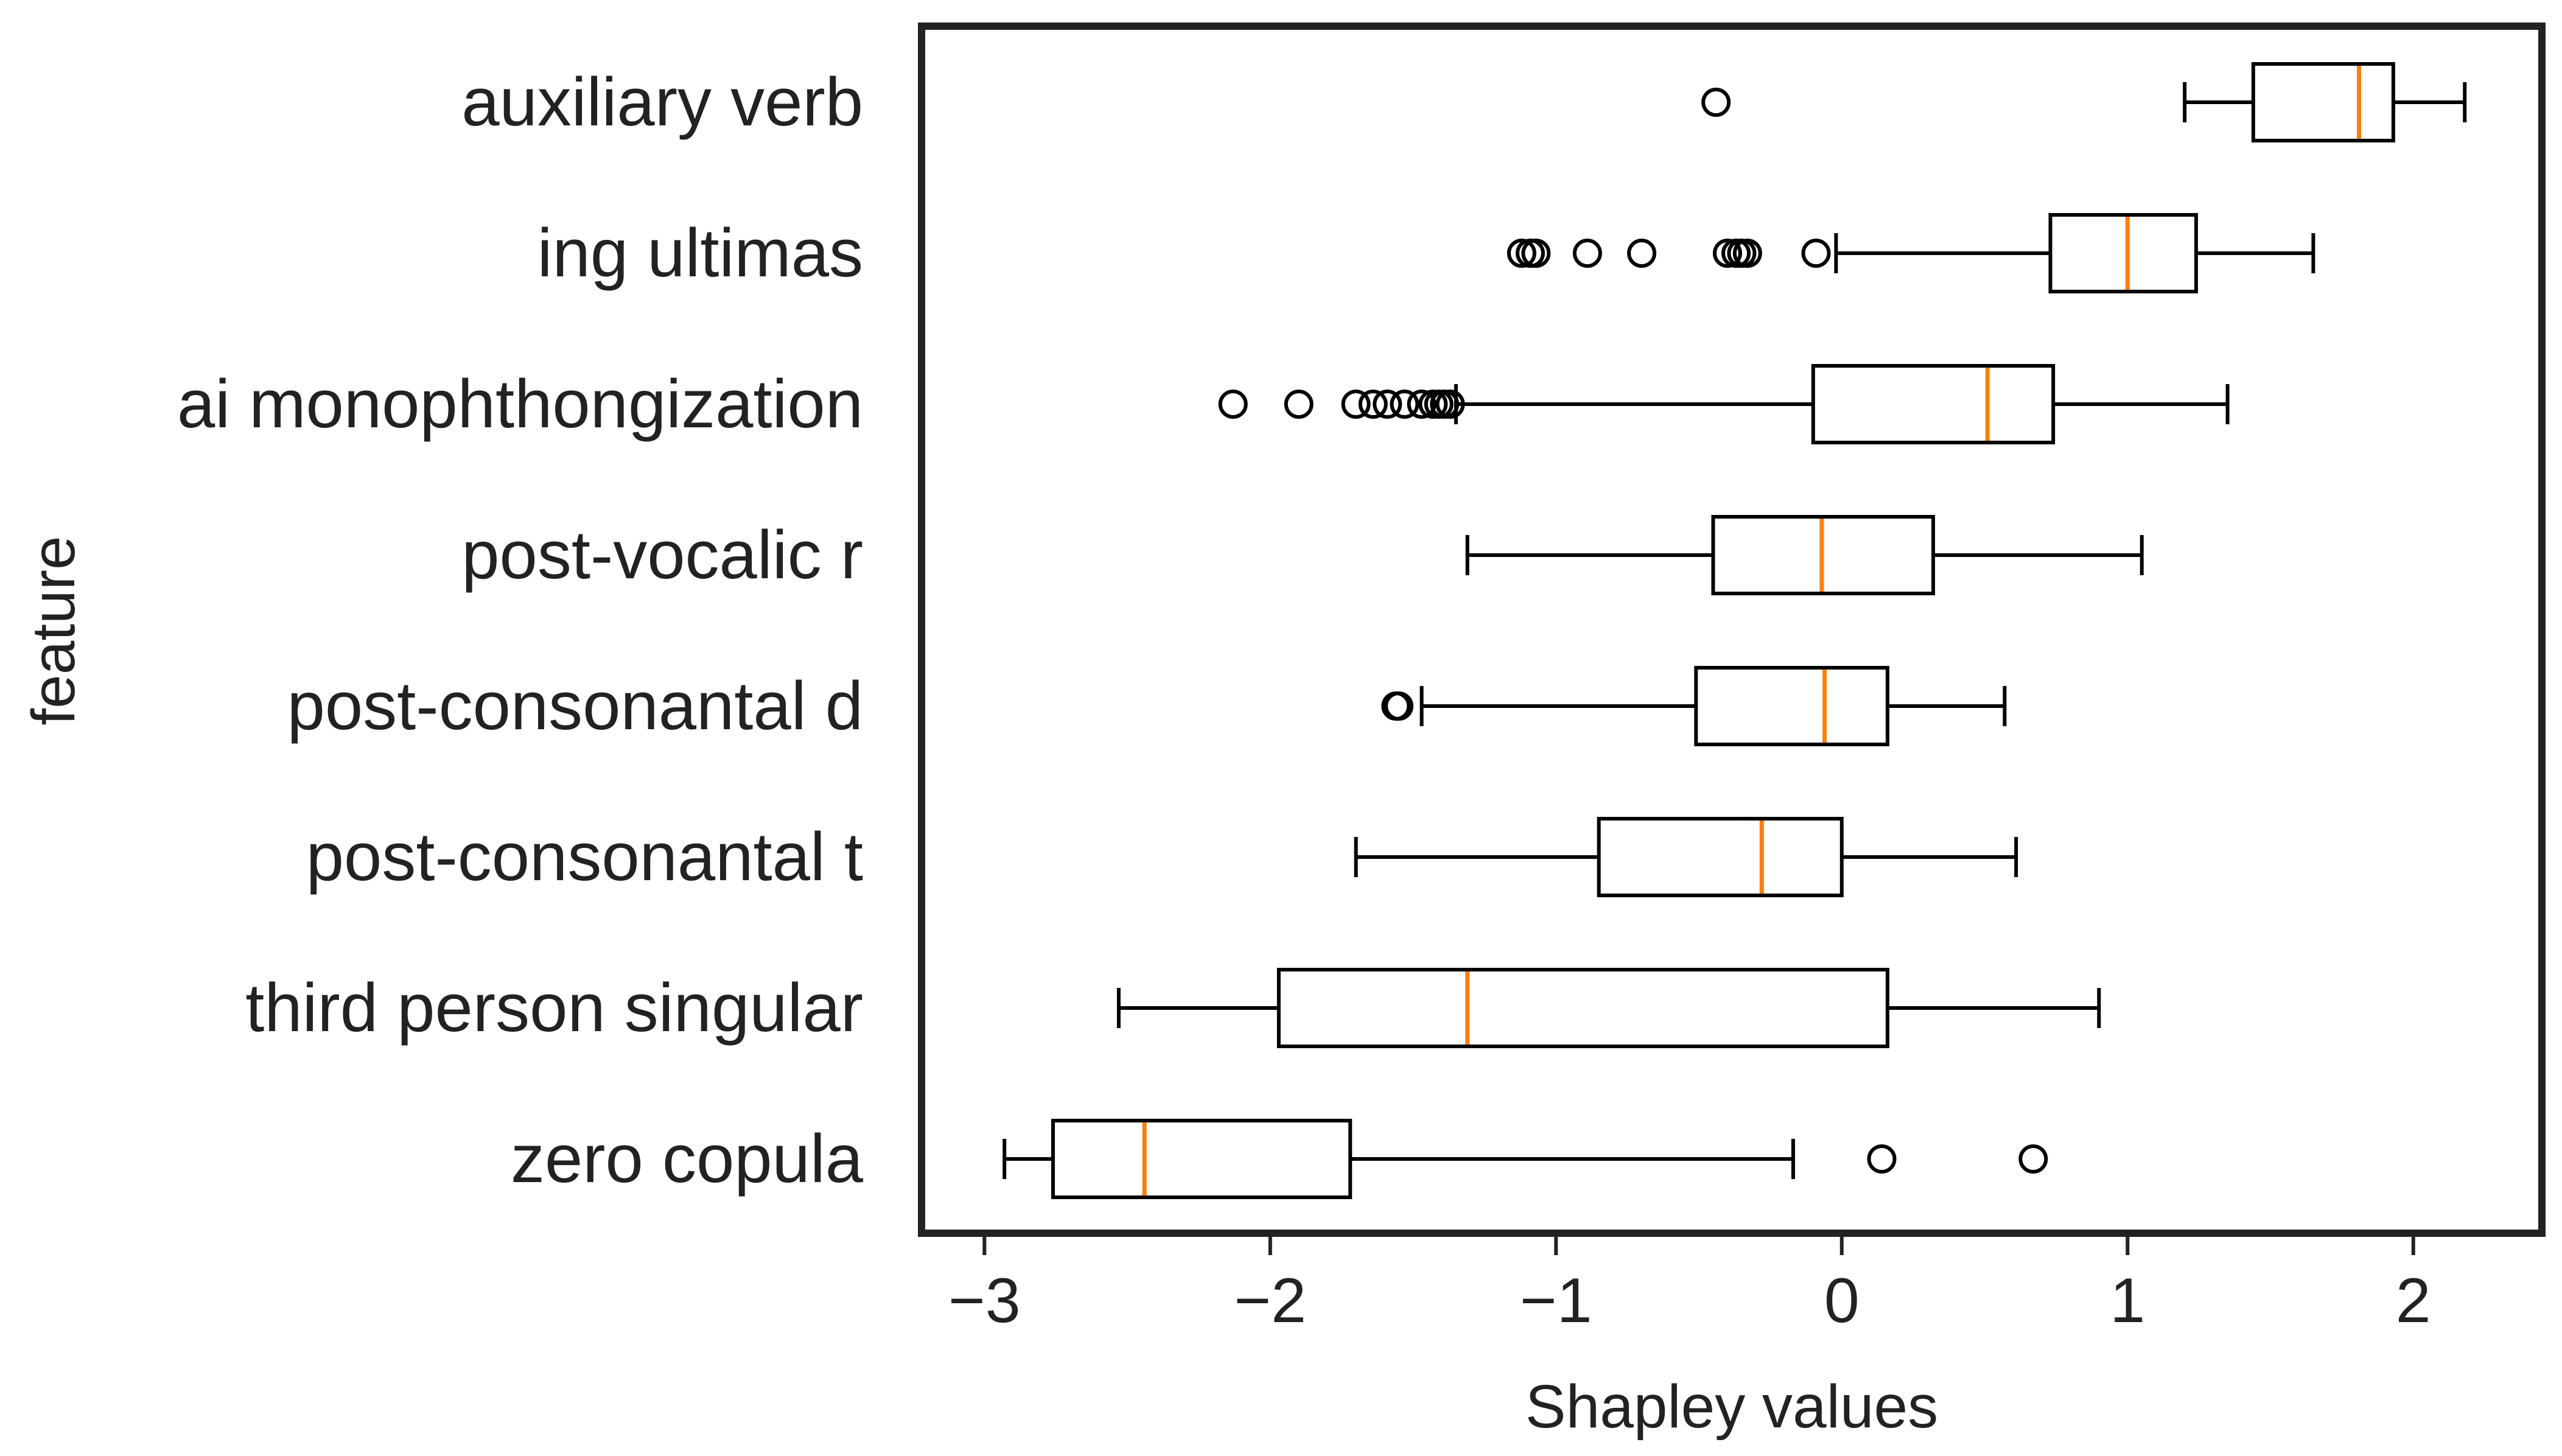  I want to click on x-tick-label: −2, so click(1270, 1300).